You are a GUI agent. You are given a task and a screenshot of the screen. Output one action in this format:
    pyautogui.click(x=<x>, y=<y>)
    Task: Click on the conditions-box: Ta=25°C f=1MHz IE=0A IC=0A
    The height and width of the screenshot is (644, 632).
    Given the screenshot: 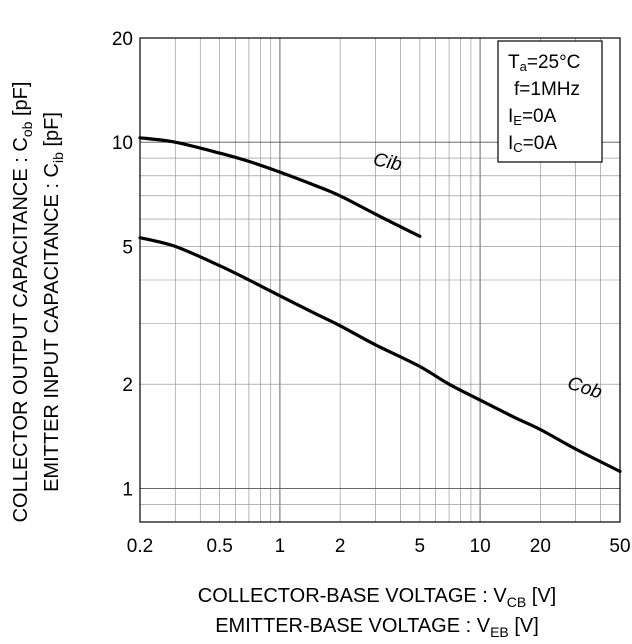 What is the action you would take?
    pyautogui.click(x=550, y=101)
    